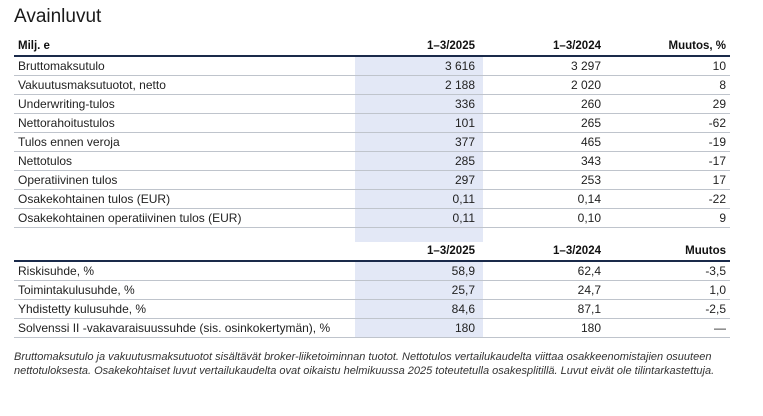  I want to click on value-current: 3 616, so click(419, 66).